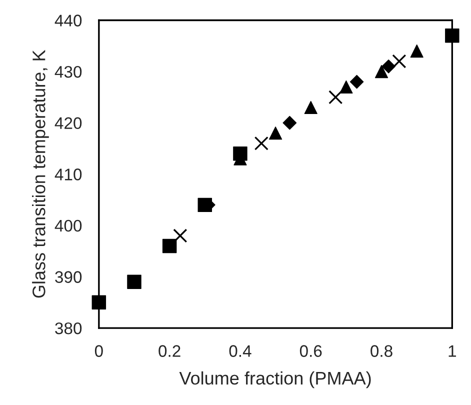 The height and width of the screenshot is (405, 471). Describe the element at coordinates (240, 351) in the screenshot. I see `x-tick-label: 0.4` at that location.